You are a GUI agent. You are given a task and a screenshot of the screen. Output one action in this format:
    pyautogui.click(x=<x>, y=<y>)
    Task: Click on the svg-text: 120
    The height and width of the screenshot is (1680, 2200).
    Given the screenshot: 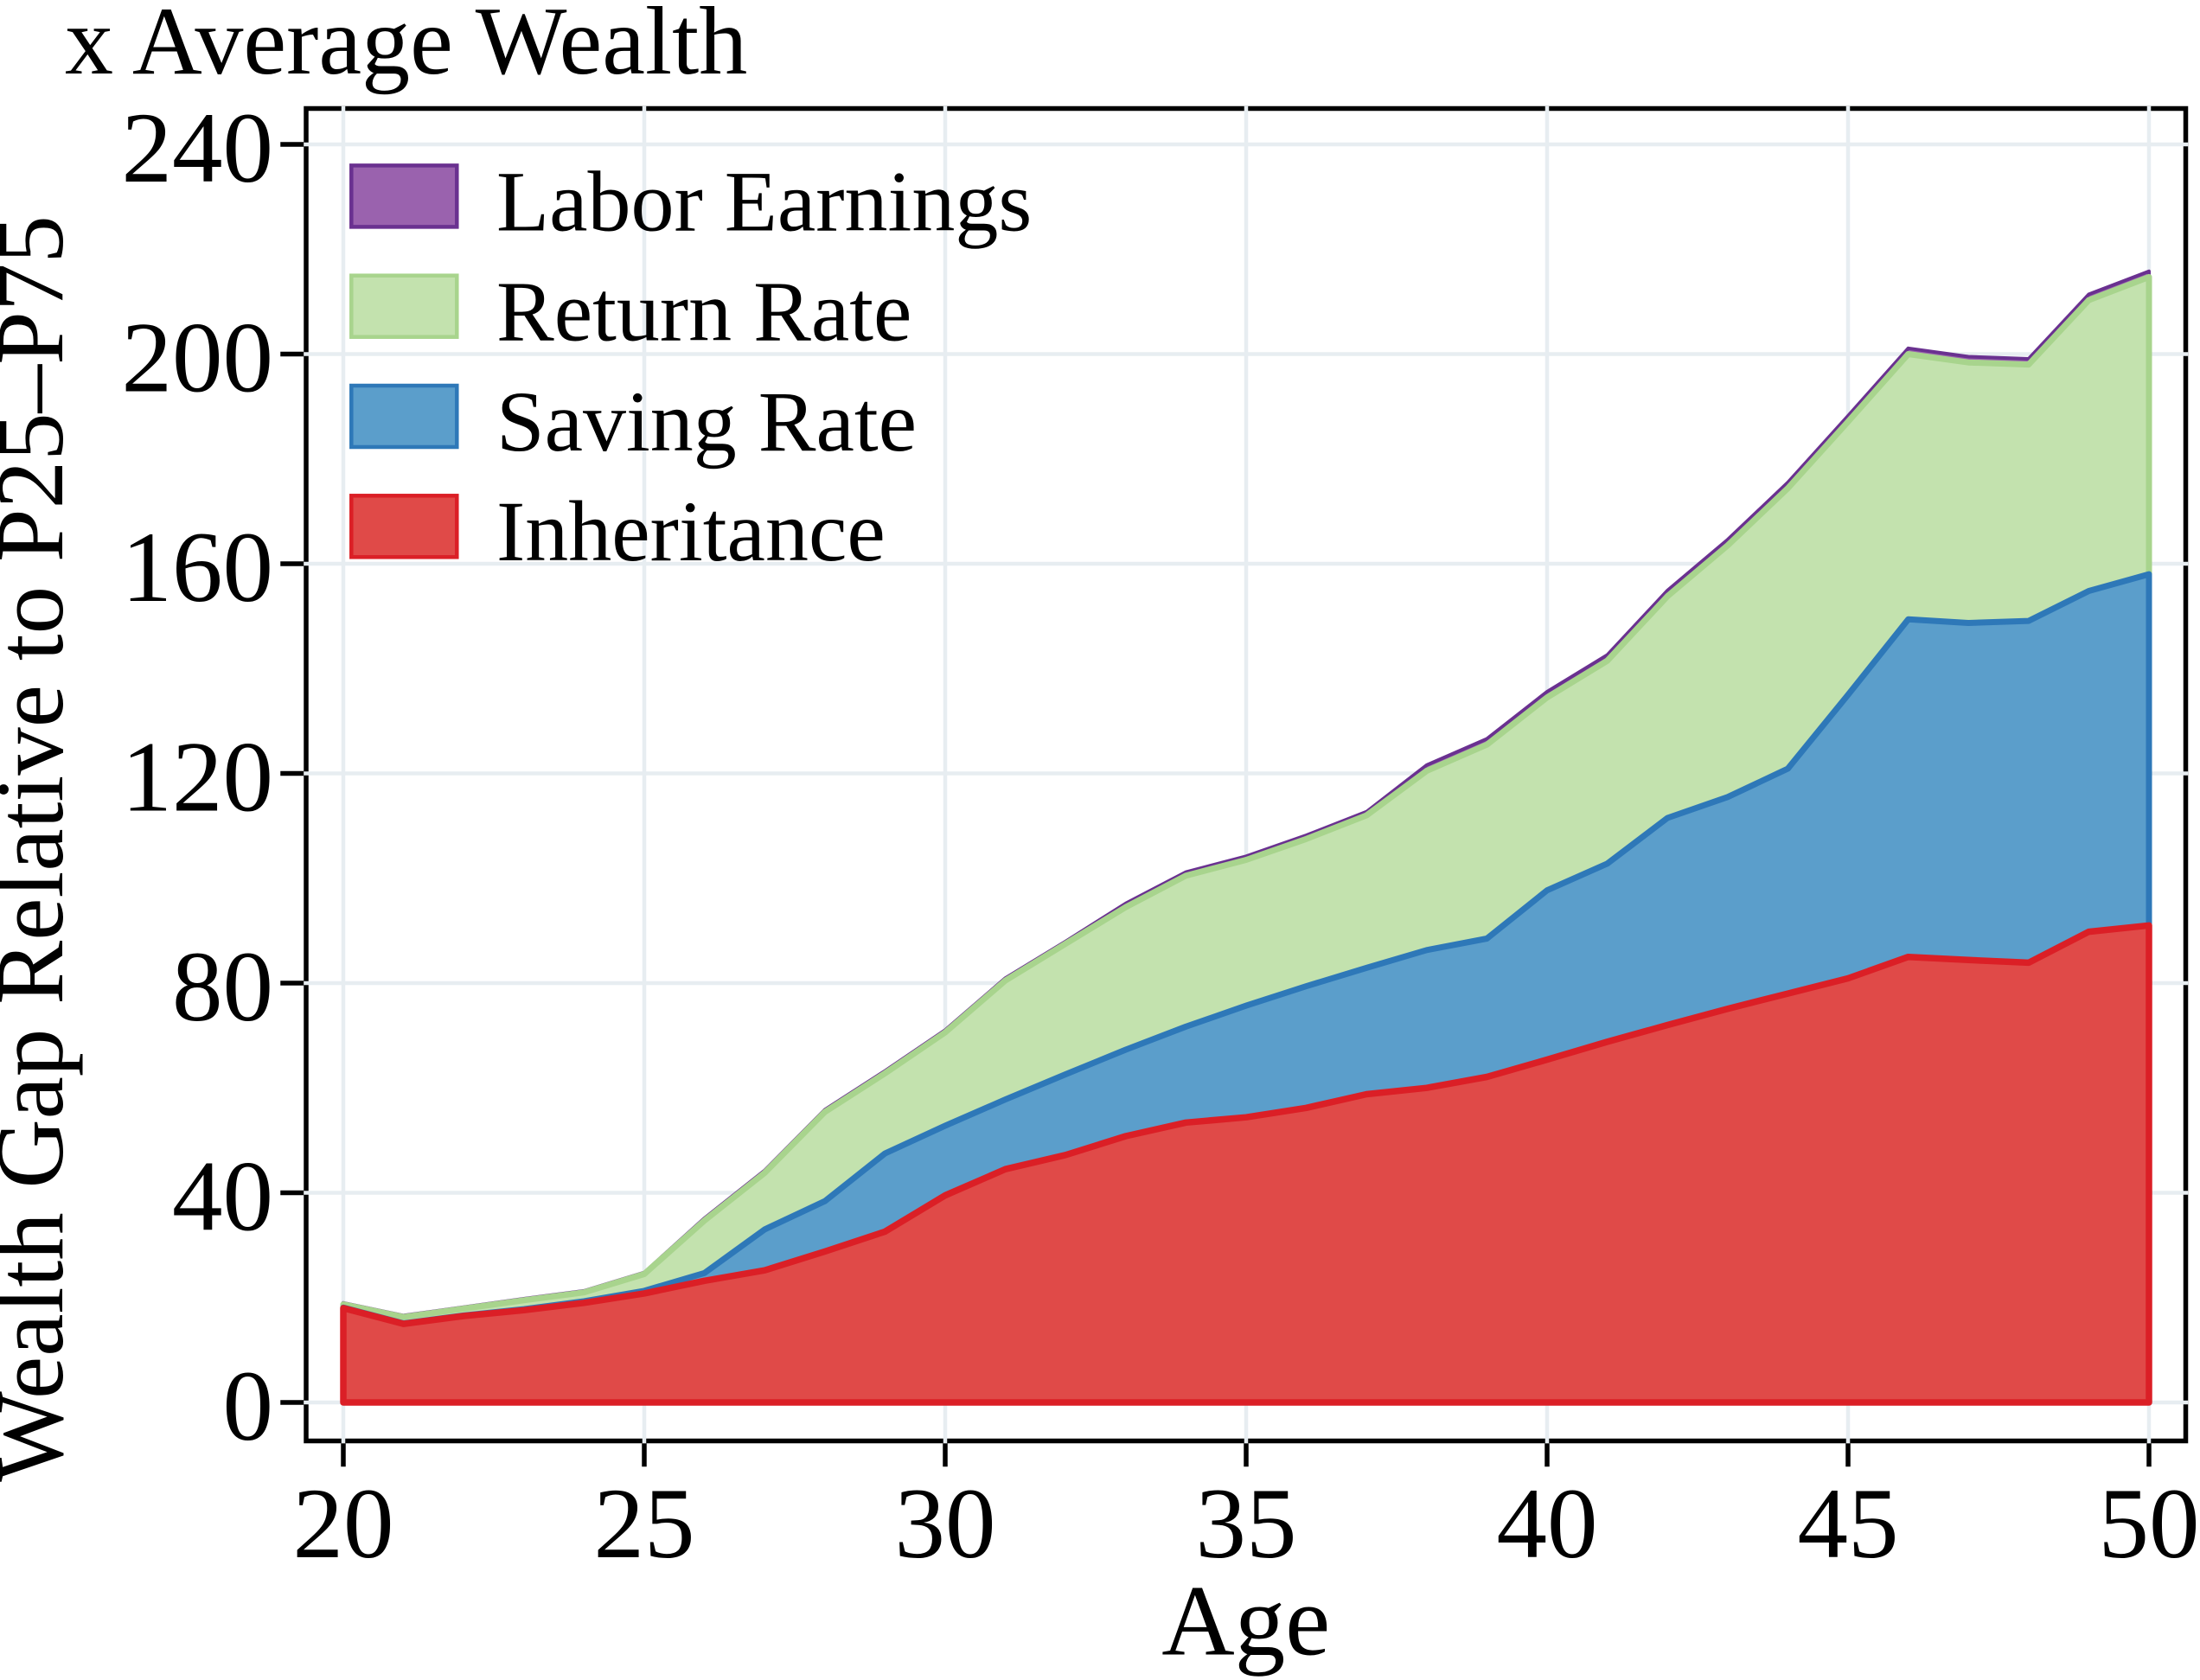 What is the action you would take?
    pyautogui.click(x=198, y=778)
    